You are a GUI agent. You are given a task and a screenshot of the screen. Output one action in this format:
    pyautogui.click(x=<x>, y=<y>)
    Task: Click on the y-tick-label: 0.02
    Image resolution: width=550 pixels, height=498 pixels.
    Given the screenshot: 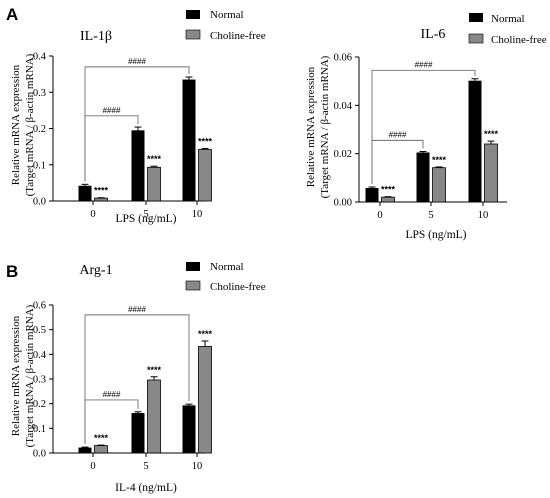 What is the action you would take?
    pyautogui.click(x=343, y=154)
    